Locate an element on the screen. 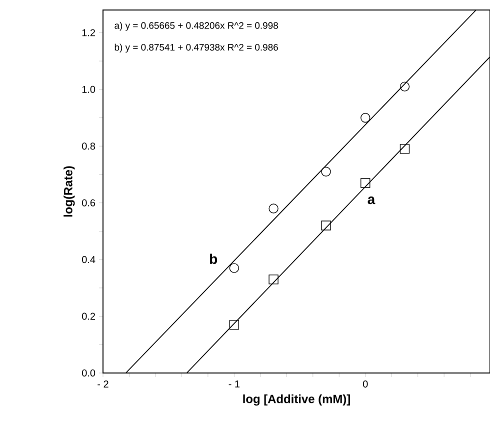  x-tick-label: 0 is located at coordinates (365, 384).